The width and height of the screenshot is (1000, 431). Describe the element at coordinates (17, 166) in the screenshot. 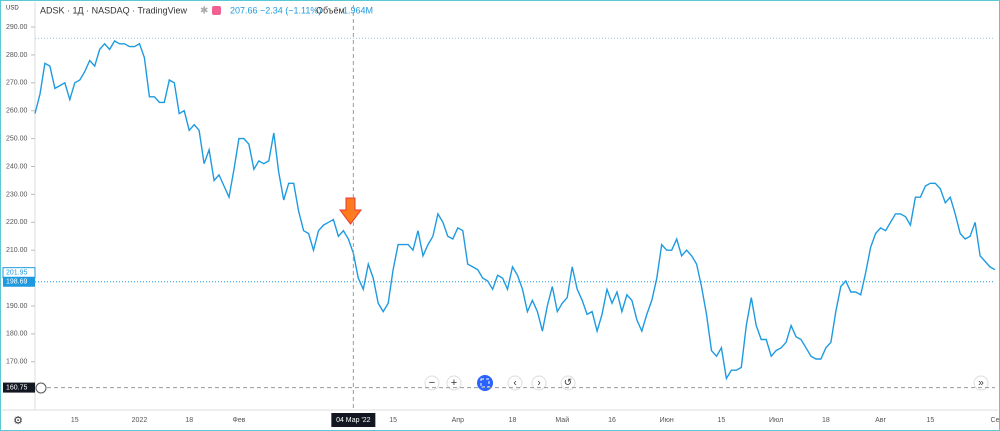

I see `y-tick-label: 240.00` at that location.